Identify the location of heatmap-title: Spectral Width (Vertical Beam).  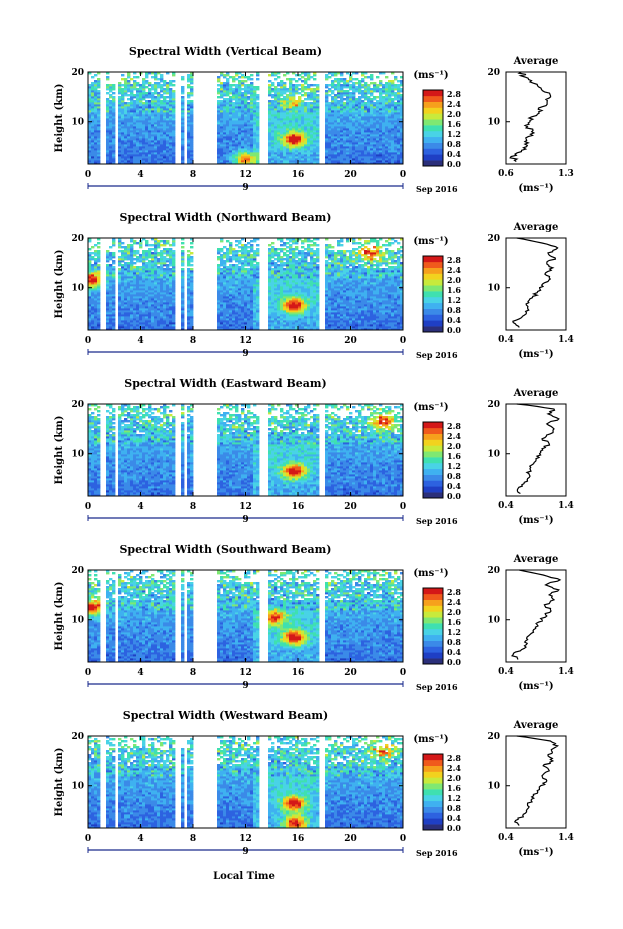
(225, 51).